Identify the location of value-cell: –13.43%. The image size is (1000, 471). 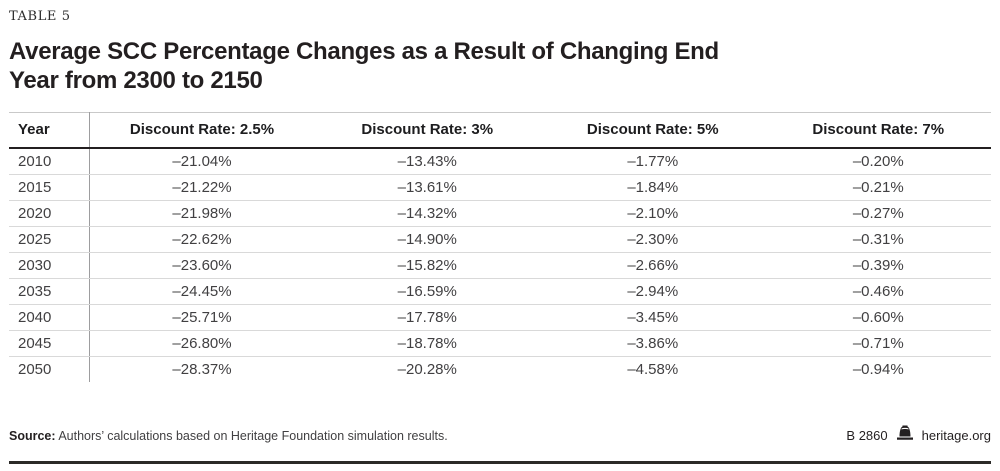
(427, 161).